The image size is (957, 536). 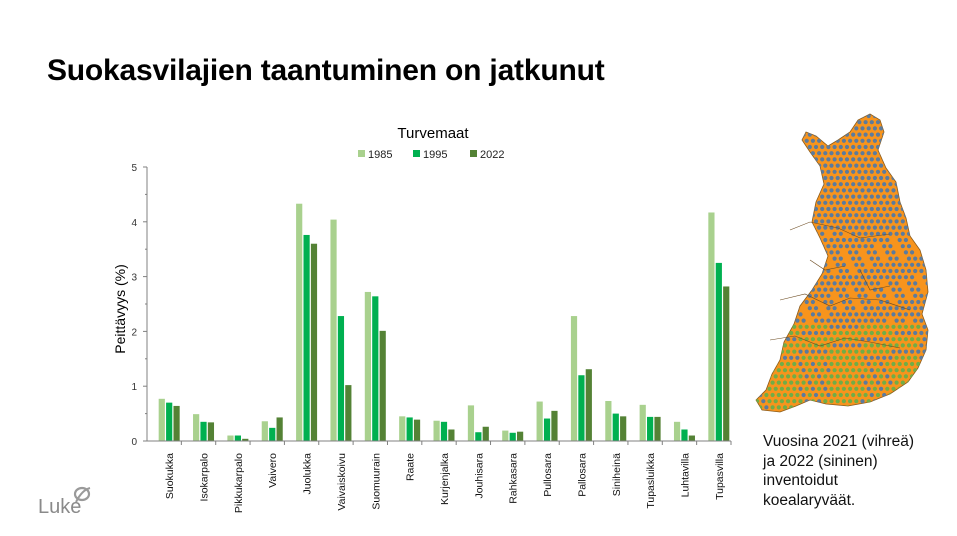 What do you see at coordinates (657, 428) in the screenshot?
I see `bar-2022-tupasluikka` at bounding box center [657, 428].